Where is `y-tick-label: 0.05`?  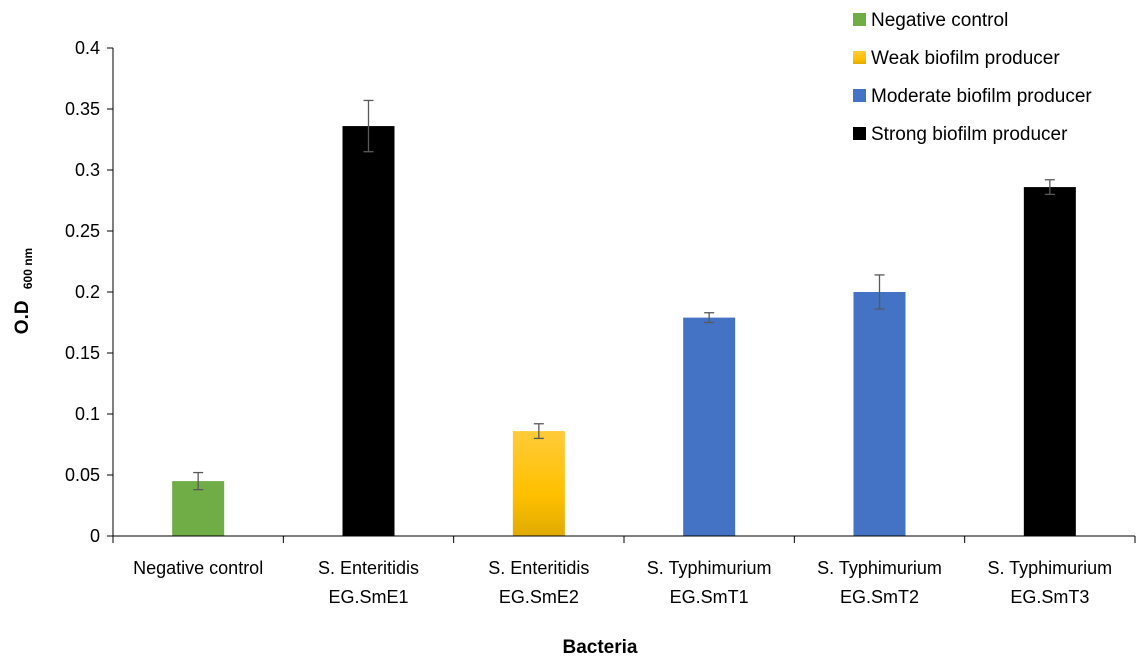
y-tick-label: 0.05 is located at coordinates (82, 475).